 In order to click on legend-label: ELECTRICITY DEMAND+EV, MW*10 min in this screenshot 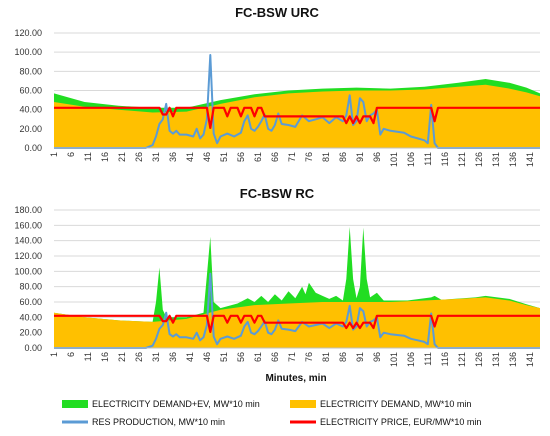, I will do `click(176, 404)`.